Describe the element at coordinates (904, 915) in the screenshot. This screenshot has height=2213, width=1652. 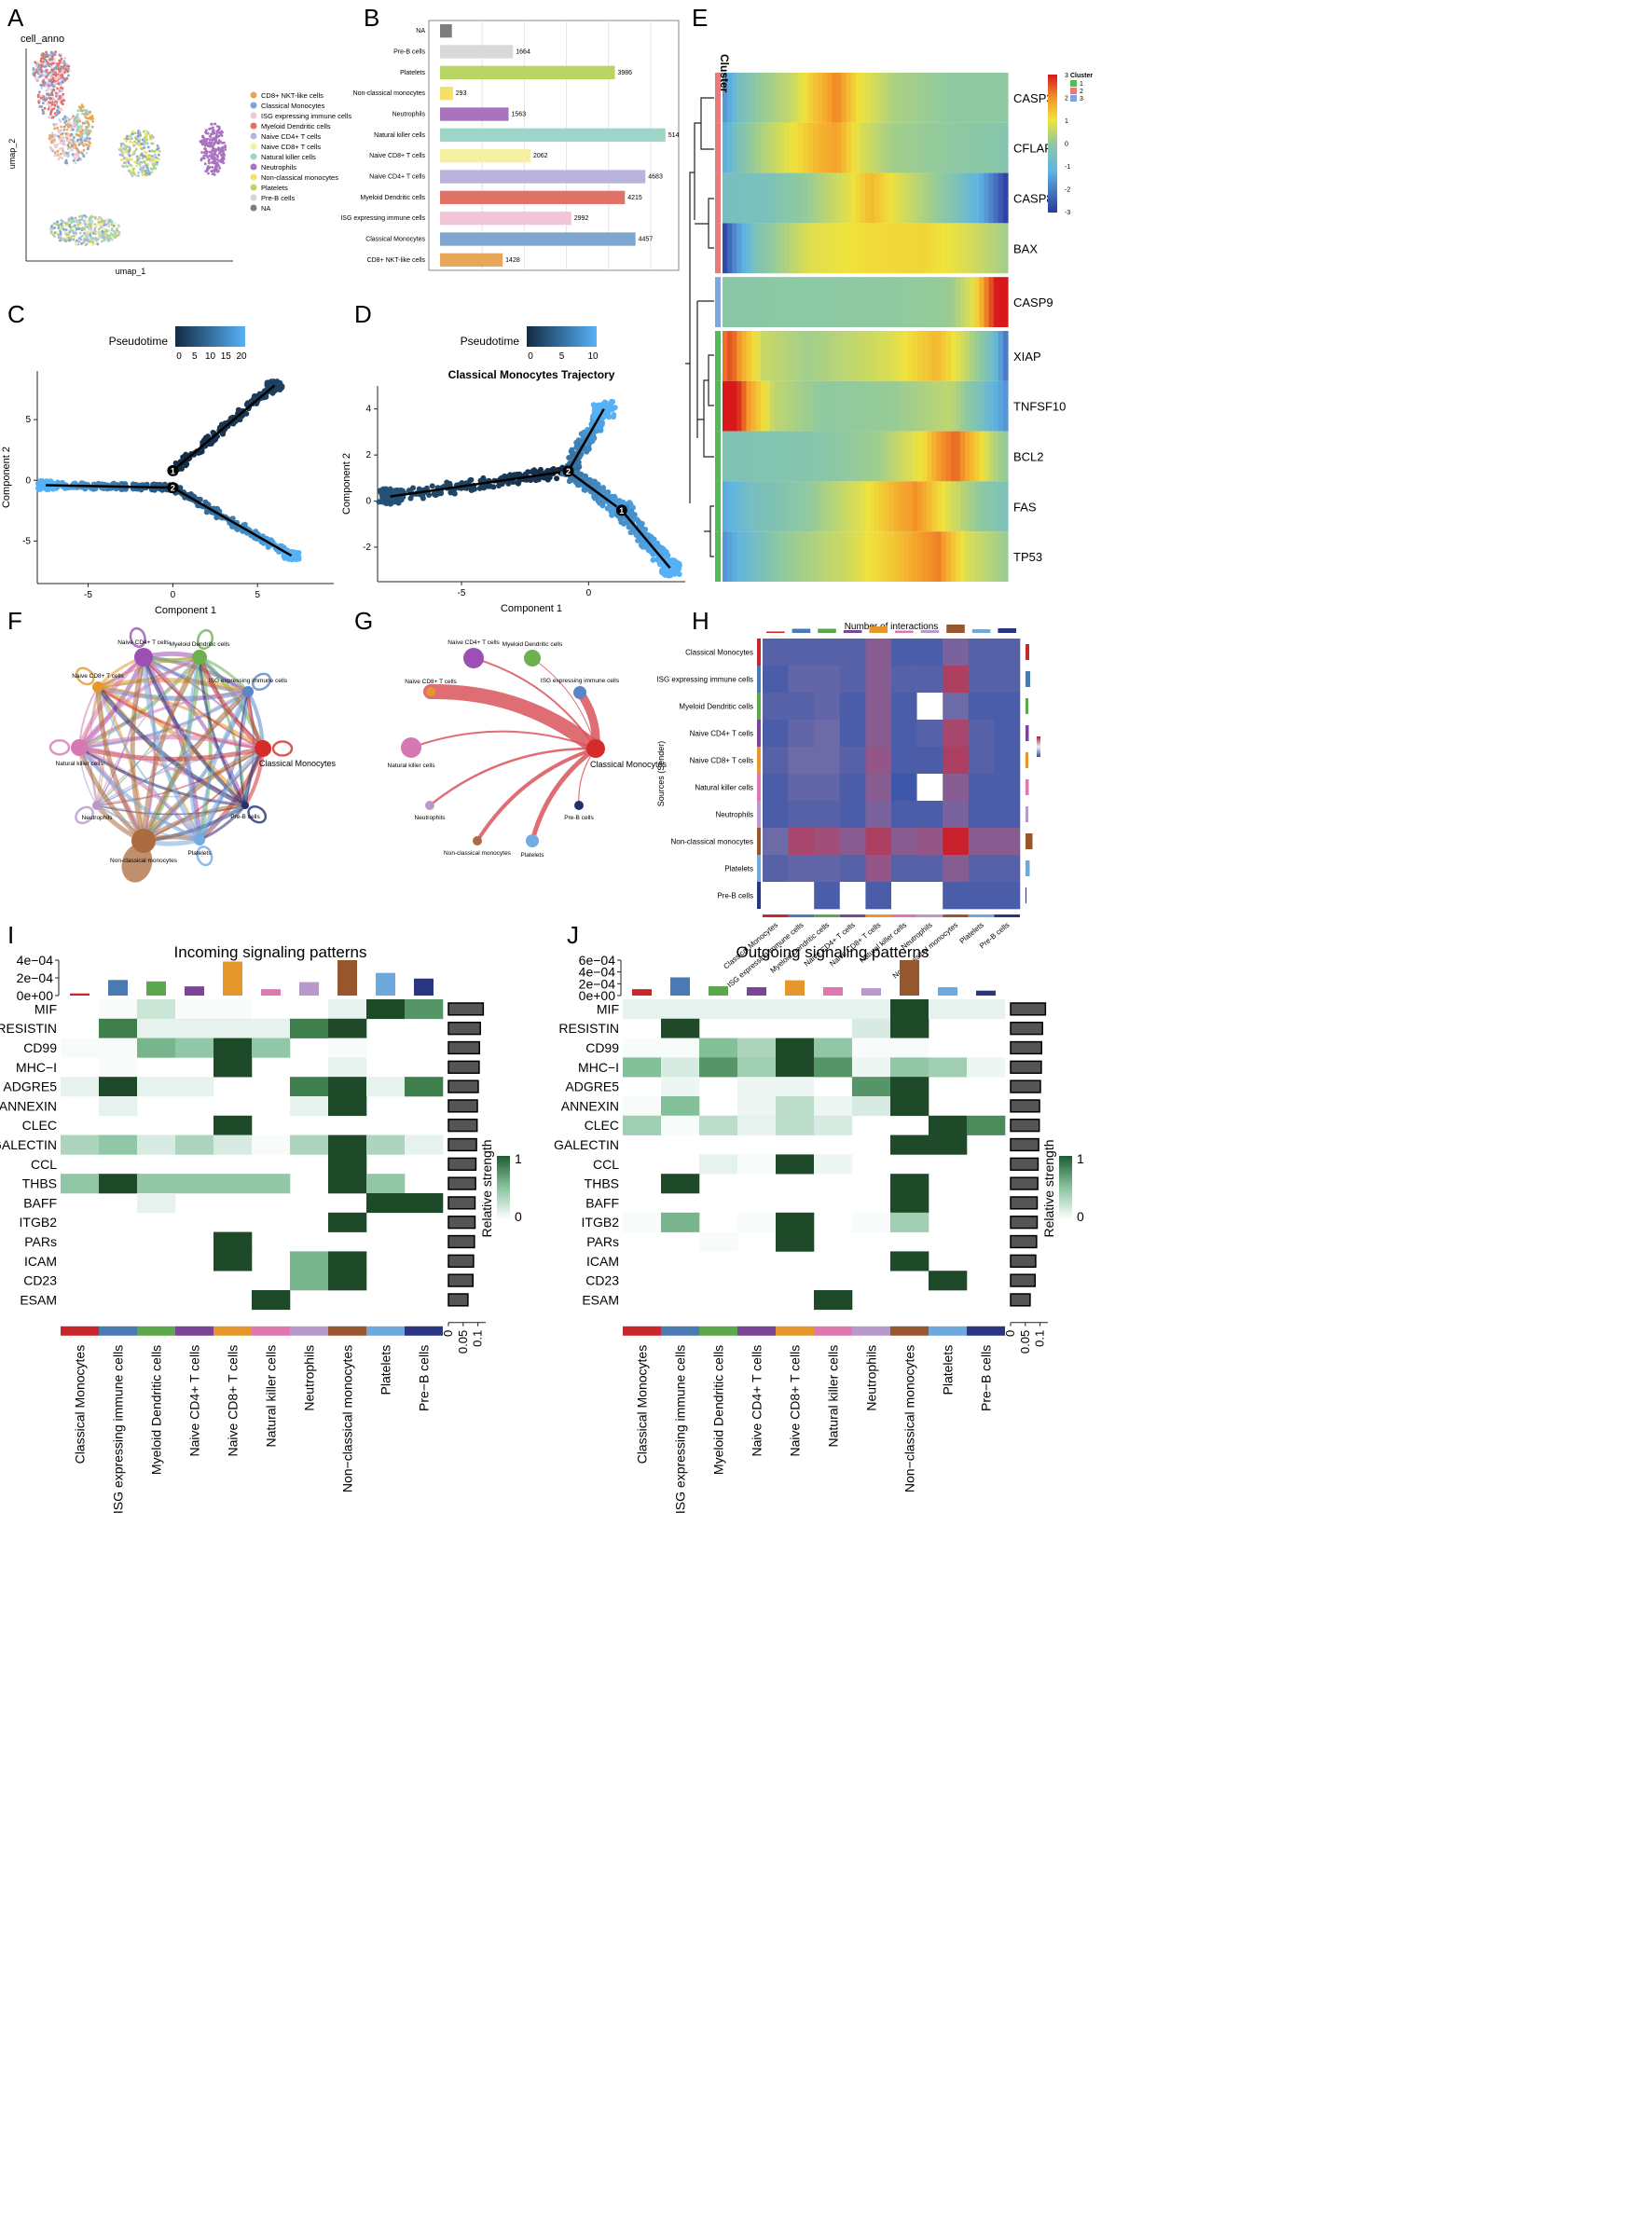
I see `column-group-bar` at that location.